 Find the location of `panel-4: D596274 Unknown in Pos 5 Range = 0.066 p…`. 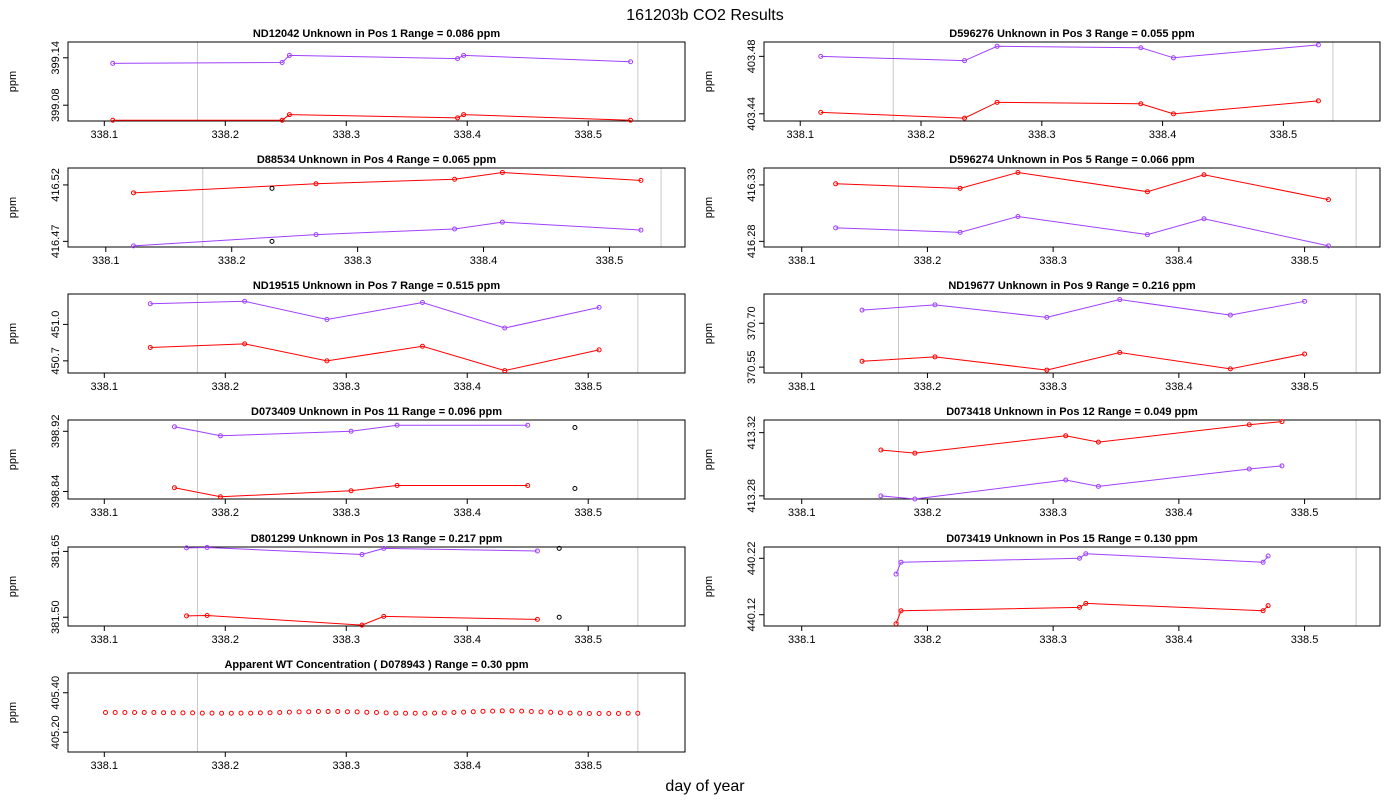

panel-4: D596274 Unknown in Pos 5 Range = 0.066 p… is located at coordinates (1042, 210).